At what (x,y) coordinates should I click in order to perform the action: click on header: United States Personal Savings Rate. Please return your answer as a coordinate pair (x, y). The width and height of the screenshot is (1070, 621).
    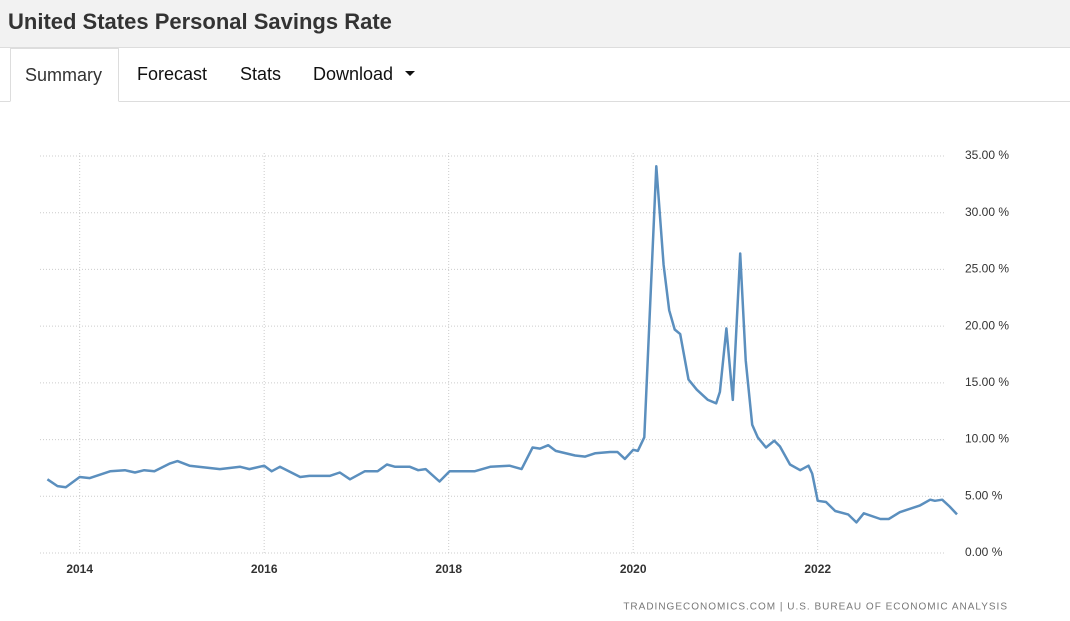
    Looking at the image, I should click on (535, 24).